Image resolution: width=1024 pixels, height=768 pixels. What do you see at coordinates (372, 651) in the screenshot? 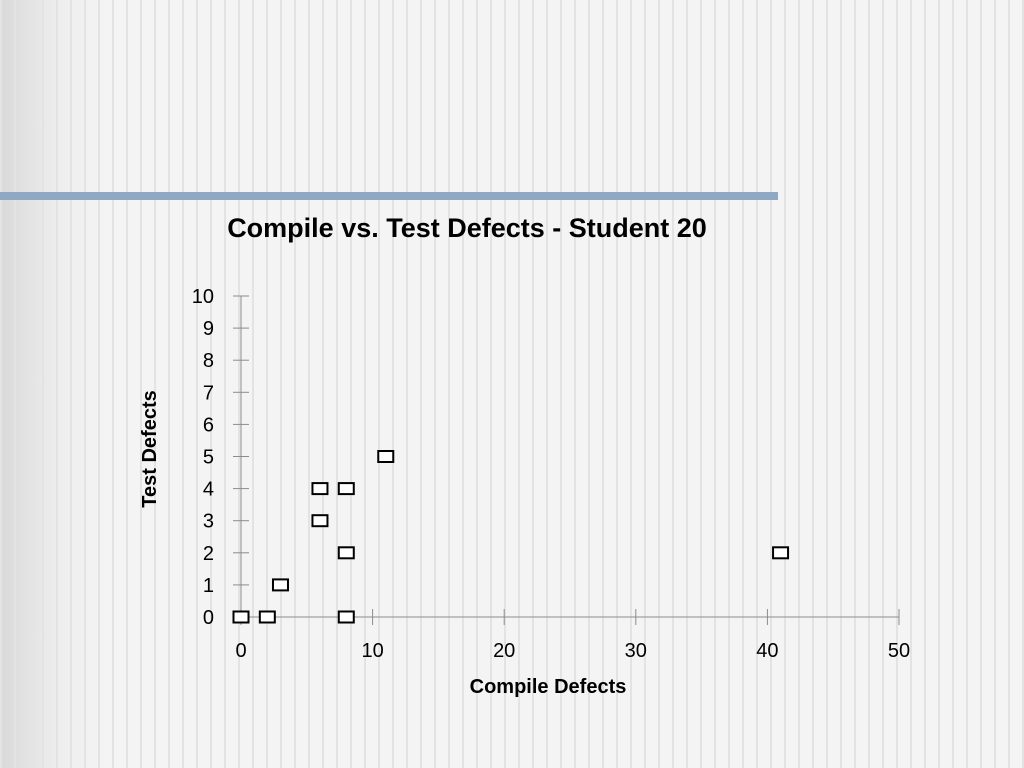
I see `x-tick-label: 10` at bounding box center [372, 651].